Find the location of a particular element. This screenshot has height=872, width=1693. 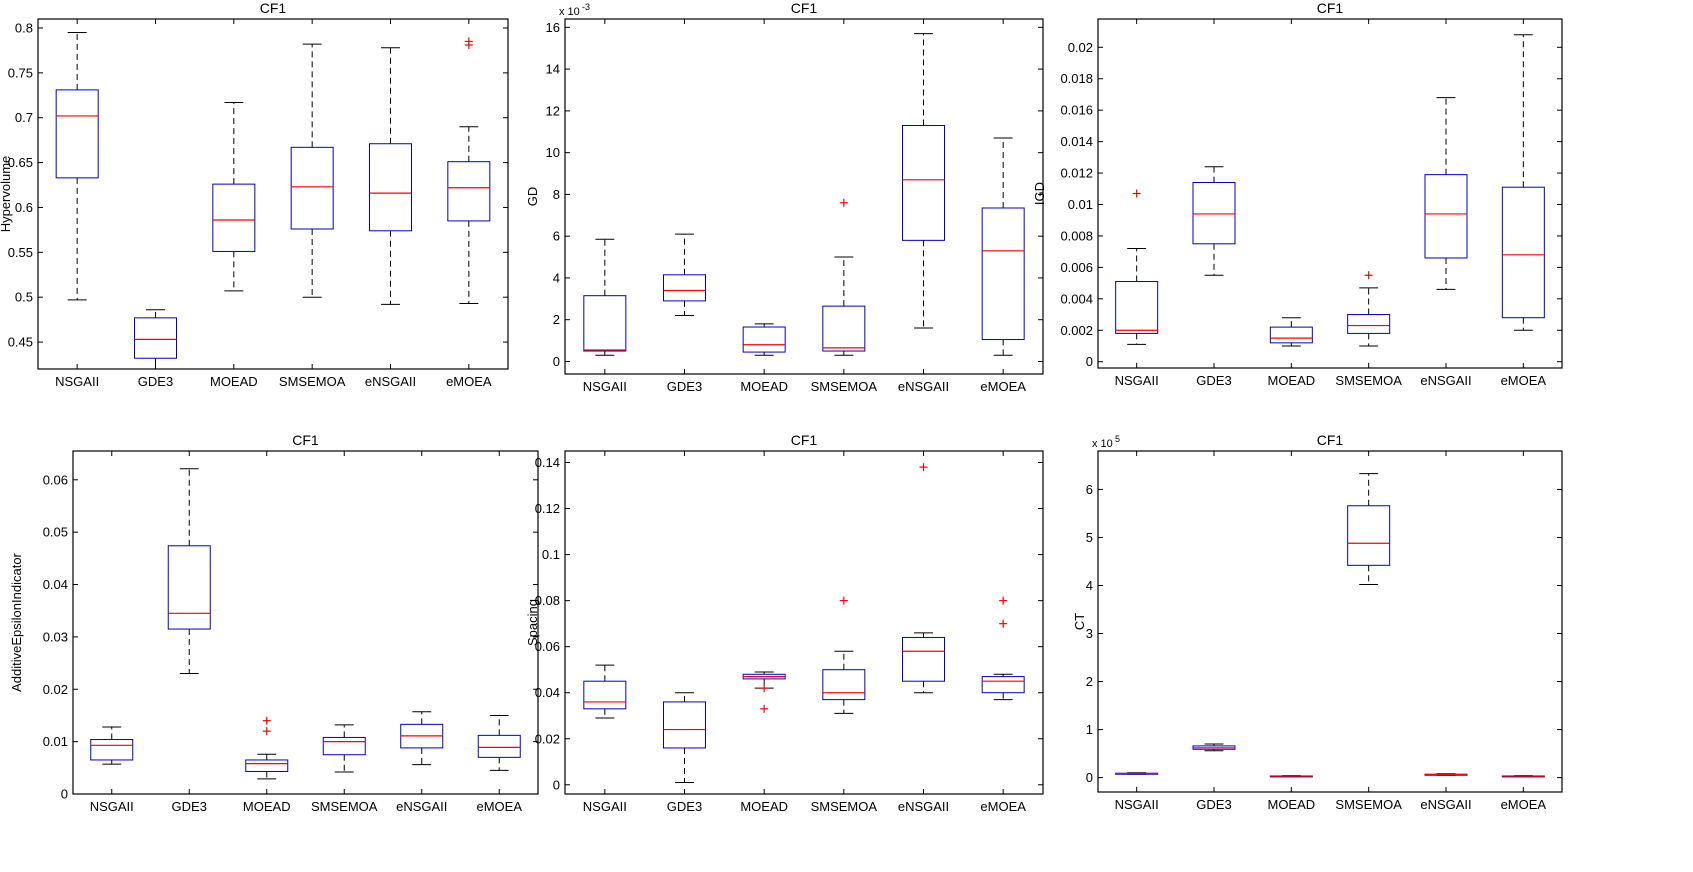

y-tick-label: 14 is located at coordinates (553, 69).